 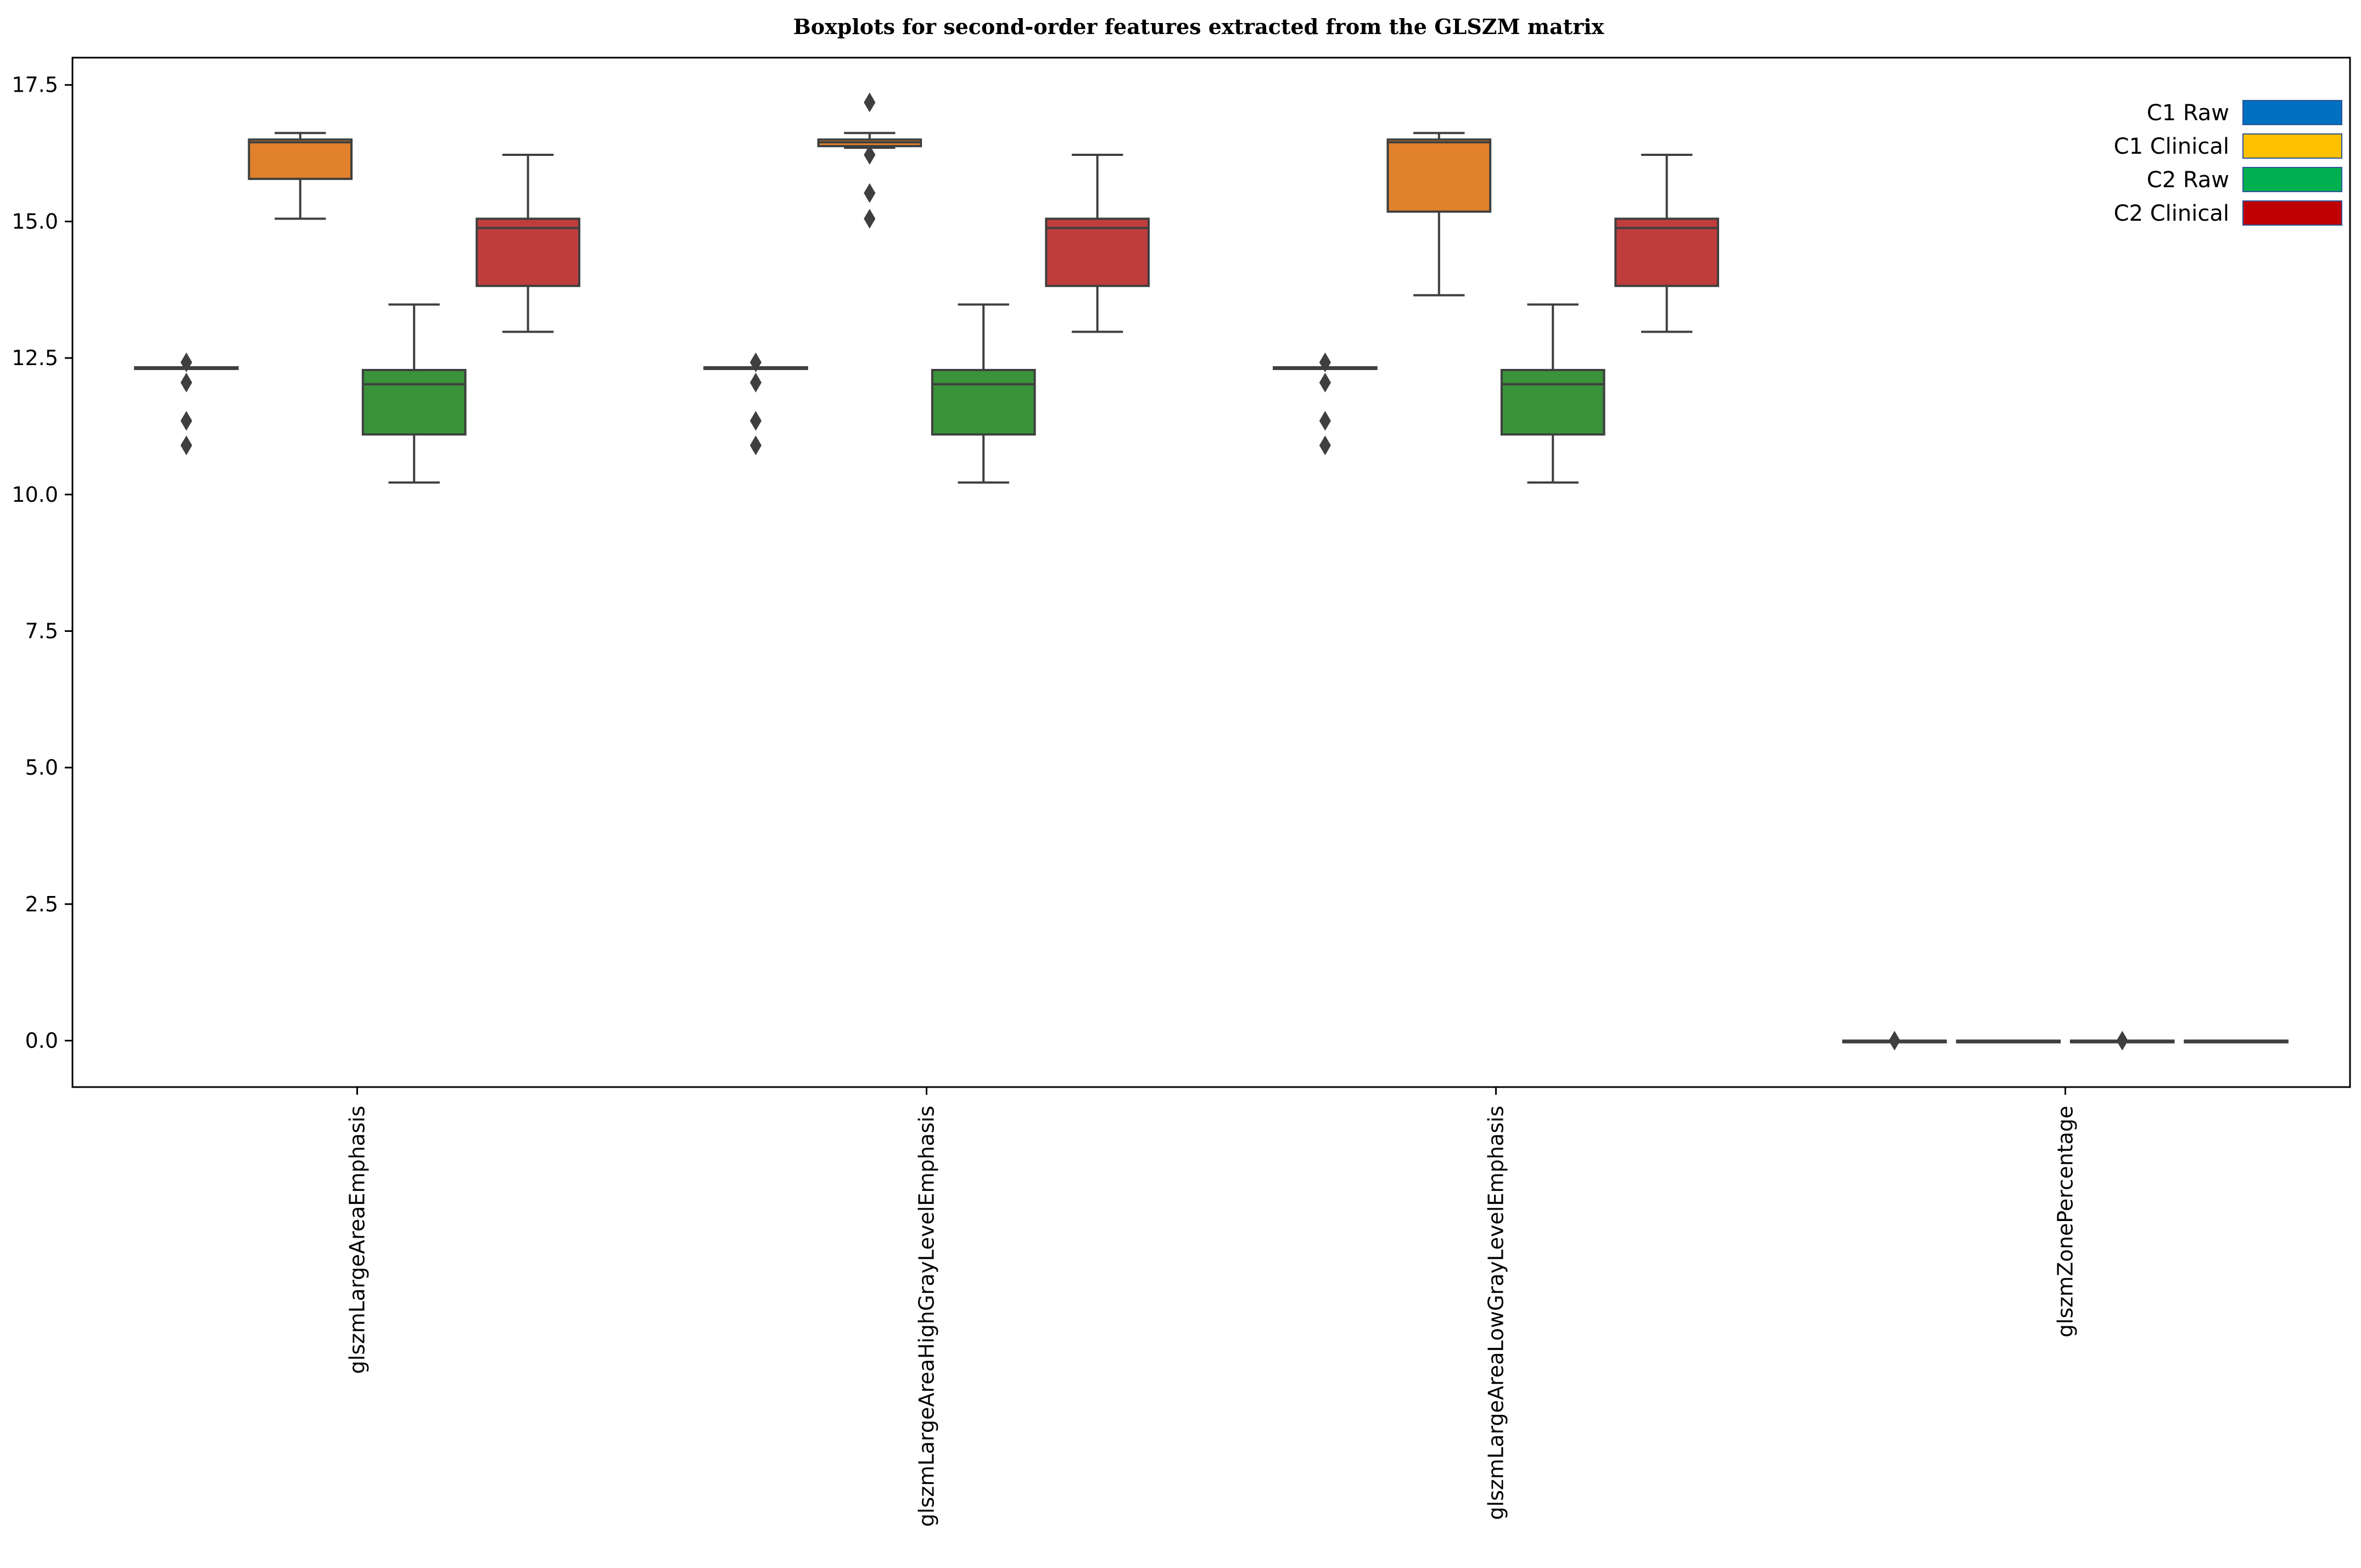 What do you see at coordinates (35, 358) in the screenshot?
I see `y-tick-label: 12.5` at bounding box center [35, 358].